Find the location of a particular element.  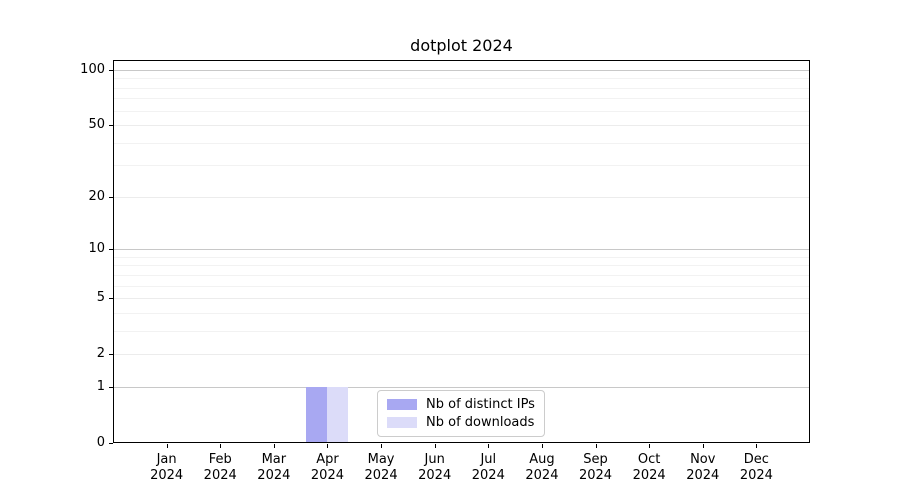

x-tick-label: Oct 2024 is located at coordinates (649, 468).